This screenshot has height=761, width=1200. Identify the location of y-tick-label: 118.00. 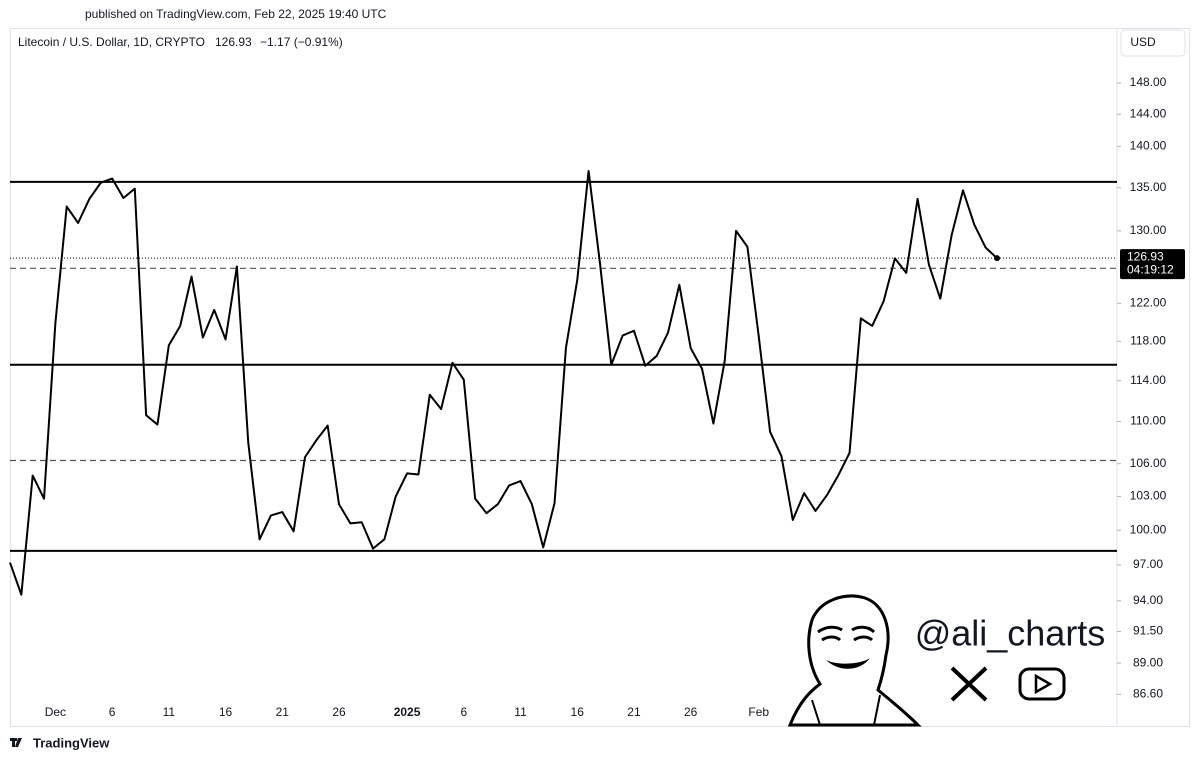
(1148, 341).